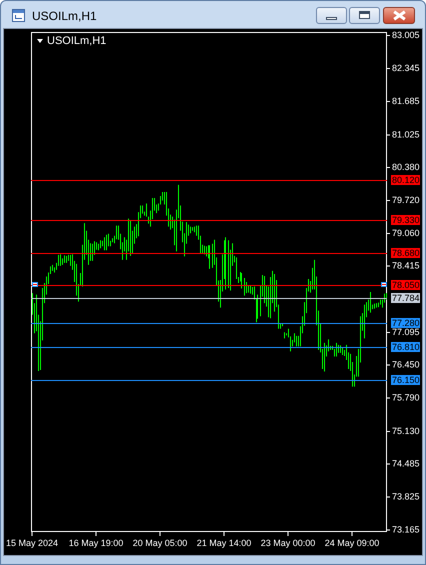  What do you see at coordinates (76, 41) in the screenshot?
I see `chart-subtitle: USOILm,H1` at bounding box center [76, 41].